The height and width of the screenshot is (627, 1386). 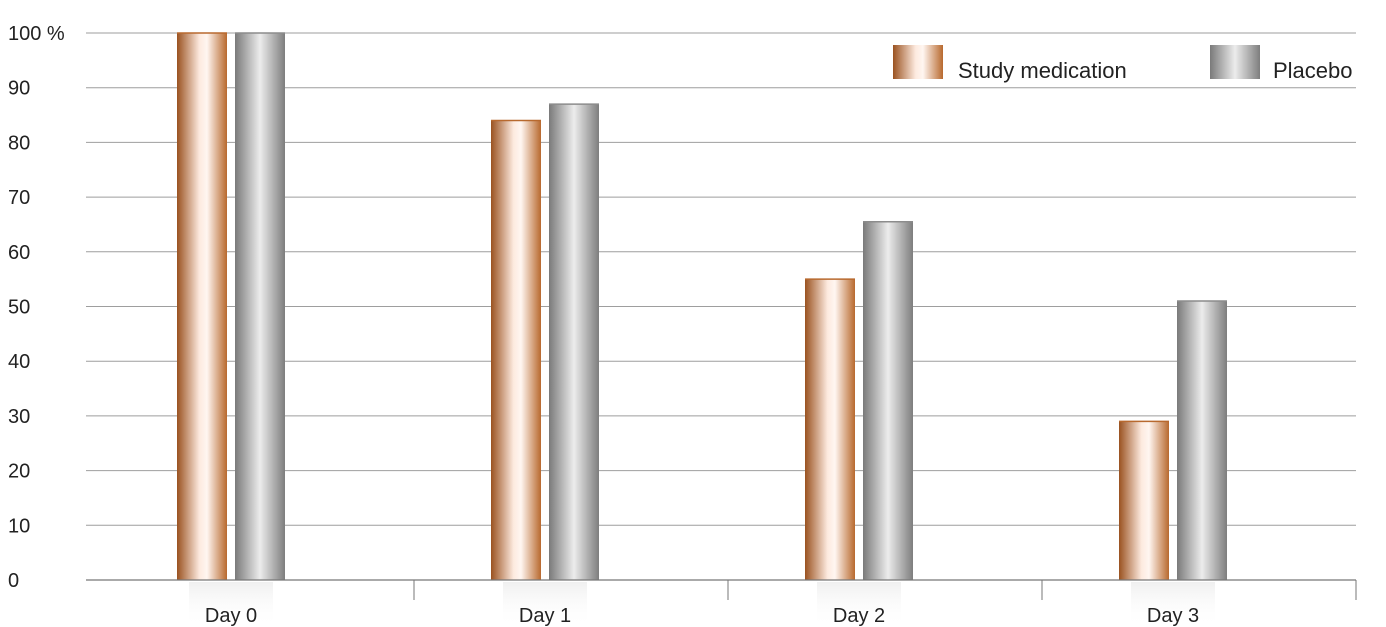 What do you see at coordinates (13, 581) in the screenshot?
I see `y-tick-label: 0` at bounding box center [13, 581].